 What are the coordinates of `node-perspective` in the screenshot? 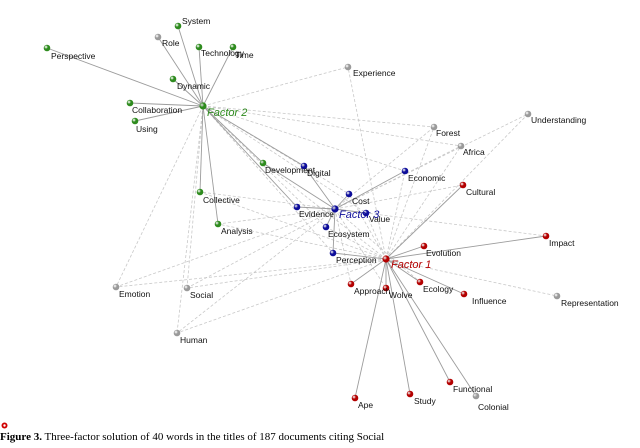 It's located at (47, 48).